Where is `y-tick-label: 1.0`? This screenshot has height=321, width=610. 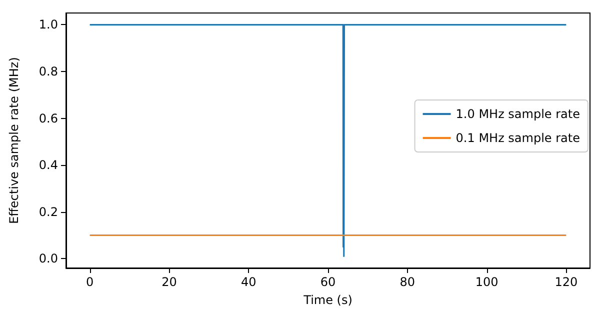
y-tick-label: 1.0 is located at coordinates (48, 25).